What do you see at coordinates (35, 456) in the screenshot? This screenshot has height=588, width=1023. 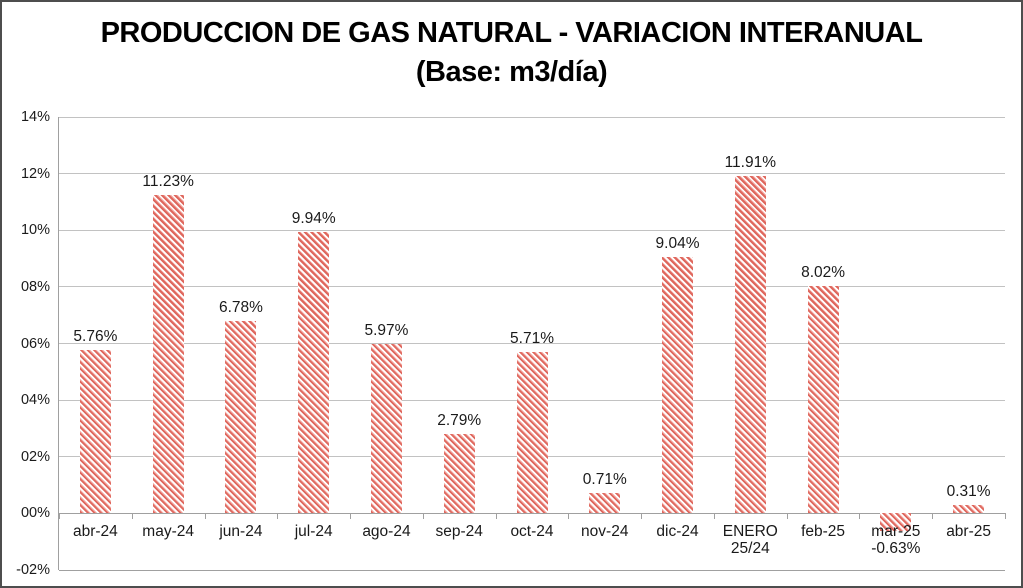 I see `y-axis-tick-label: 02%` at bounding box center [35, 456].